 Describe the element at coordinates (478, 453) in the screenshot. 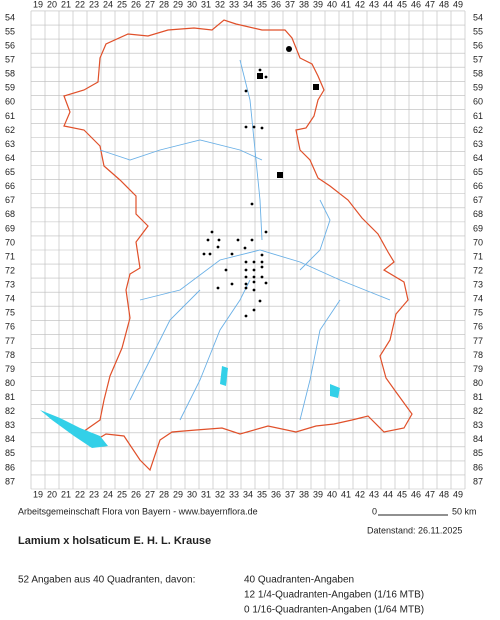

I see `row-label: 85` at that location.